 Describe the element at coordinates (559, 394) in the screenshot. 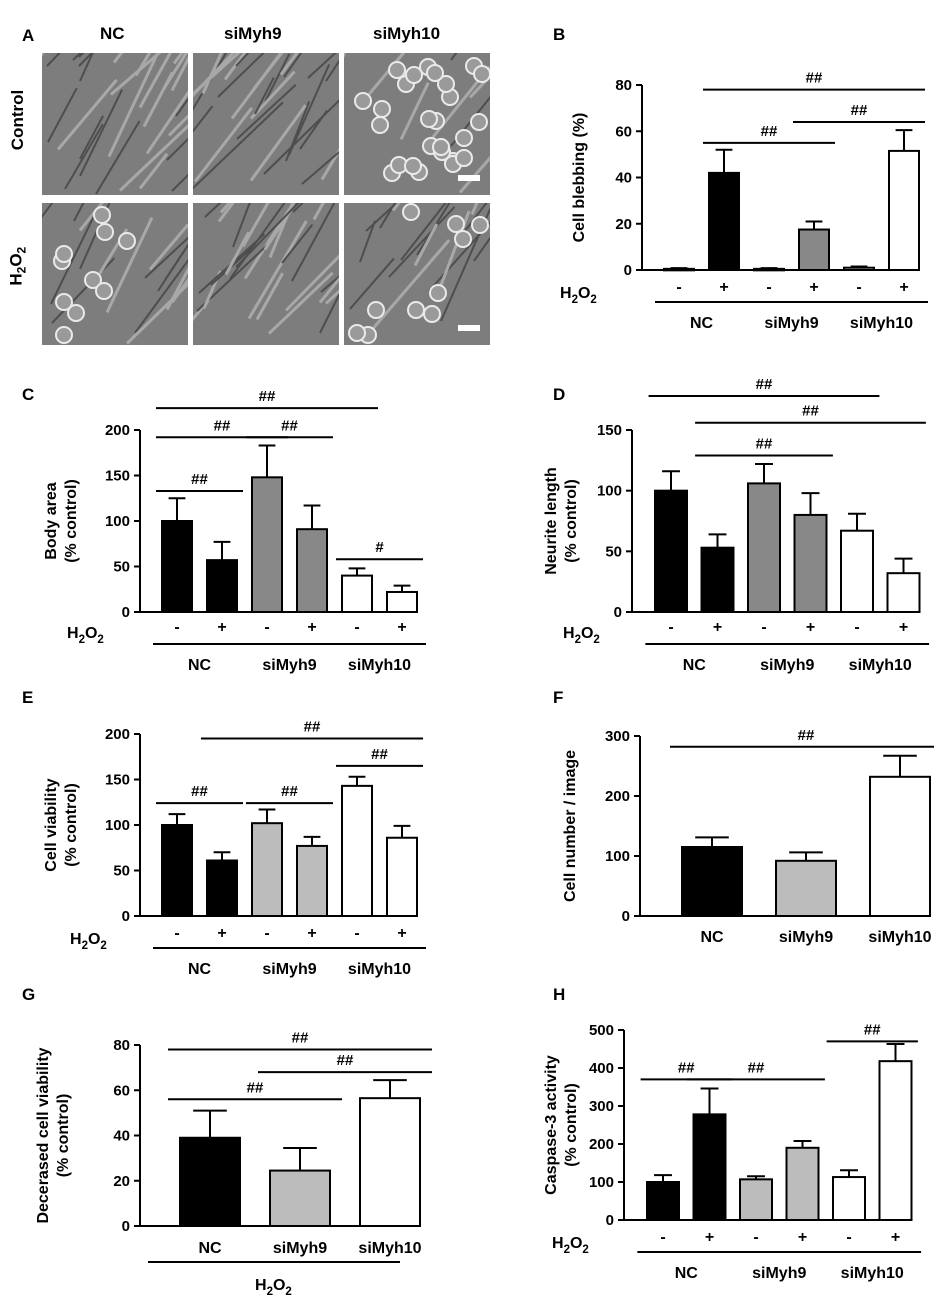

I see `panel-d-letter: D` at that location.